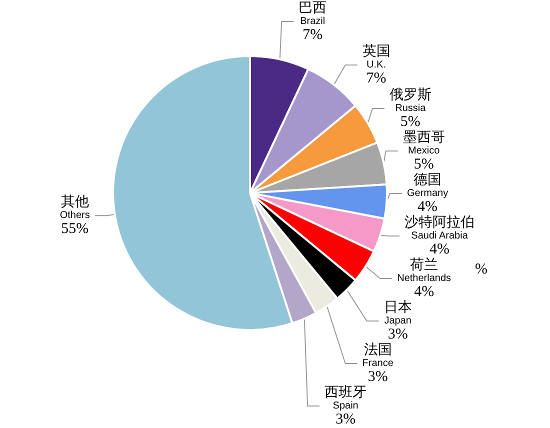  What do you see at coordinates (75, 229) in the screenshot?
I see `data-label: 55%` at bounding box center [75, 229].